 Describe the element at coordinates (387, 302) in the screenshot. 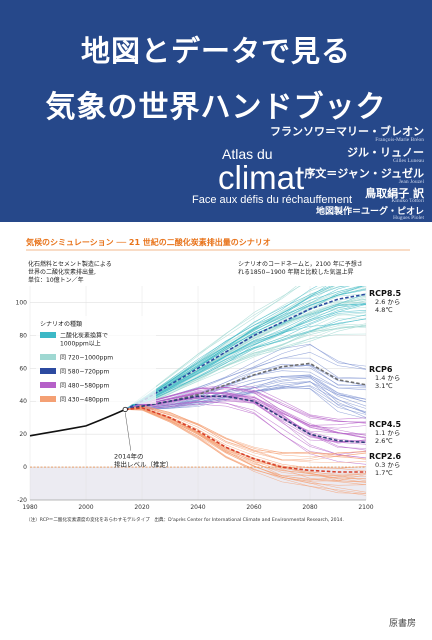

I see `rcp-label-range: 2.6 から` at that location.